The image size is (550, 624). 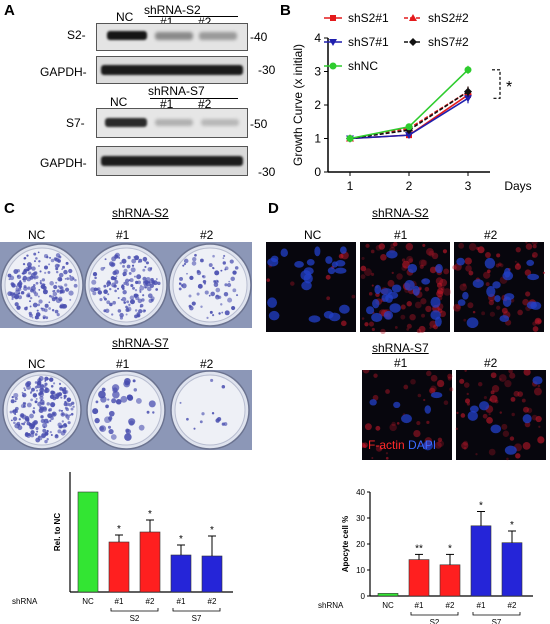 I want to click on series-point, so click(x=468, y=70).